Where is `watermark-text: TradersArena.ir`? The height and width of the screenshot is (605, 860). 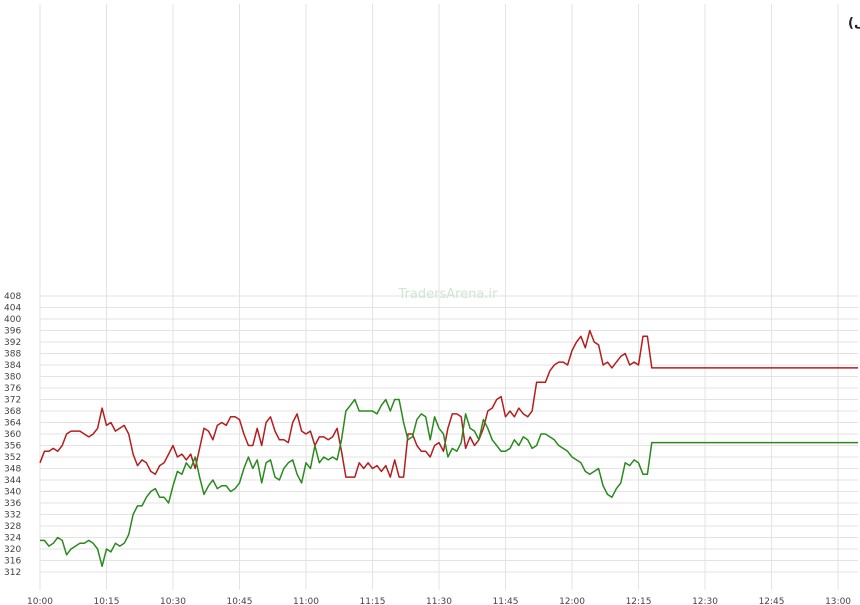 watermark-text: TradersArena.ir is located at coordinates (448, 294).